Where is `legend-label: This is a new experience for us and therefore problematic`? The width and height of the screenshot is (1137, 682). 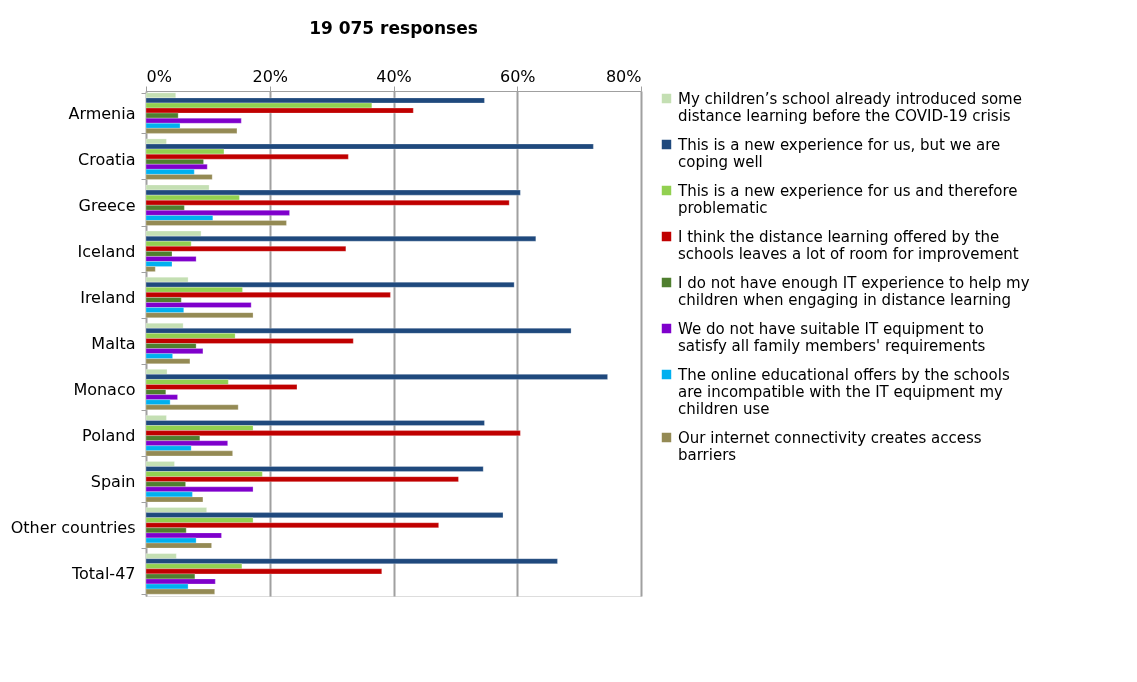
legend-label: This is a new experience for us and therefore problematic is located at coordinates (847, 199).